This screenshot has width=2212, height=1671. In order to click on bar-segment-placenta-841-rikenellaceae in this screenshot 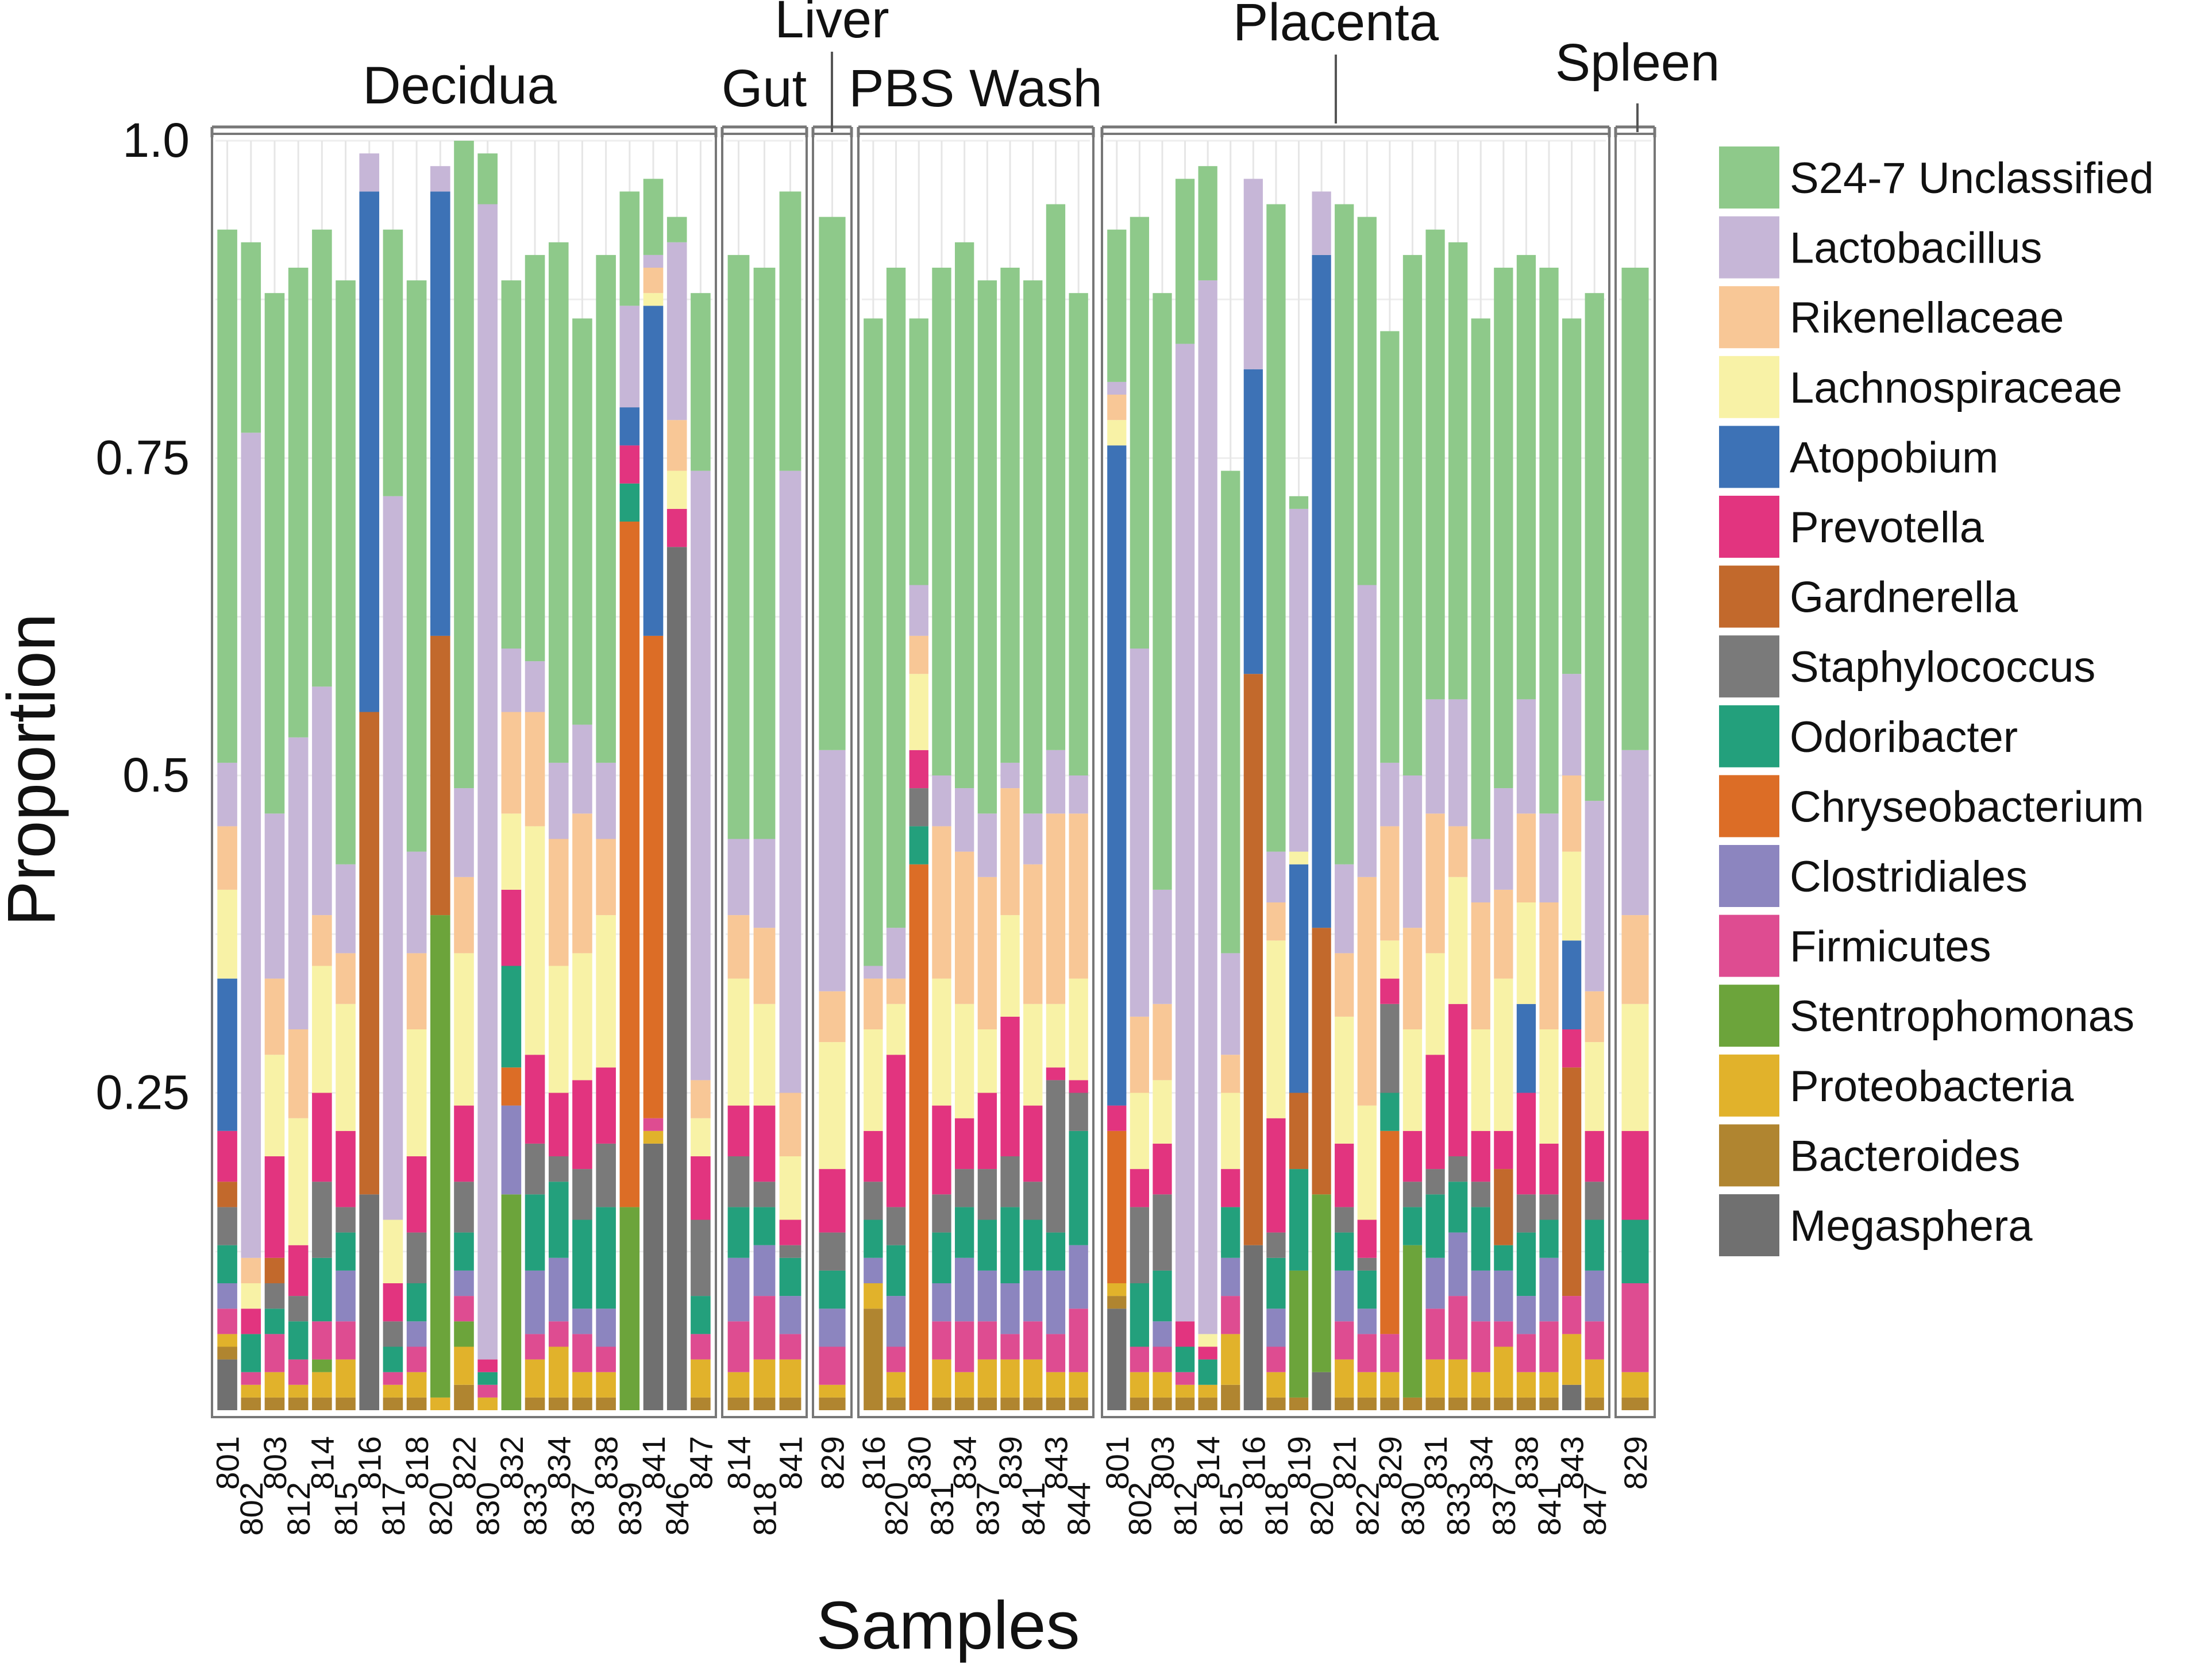, I will do `click(1549, 965)`.